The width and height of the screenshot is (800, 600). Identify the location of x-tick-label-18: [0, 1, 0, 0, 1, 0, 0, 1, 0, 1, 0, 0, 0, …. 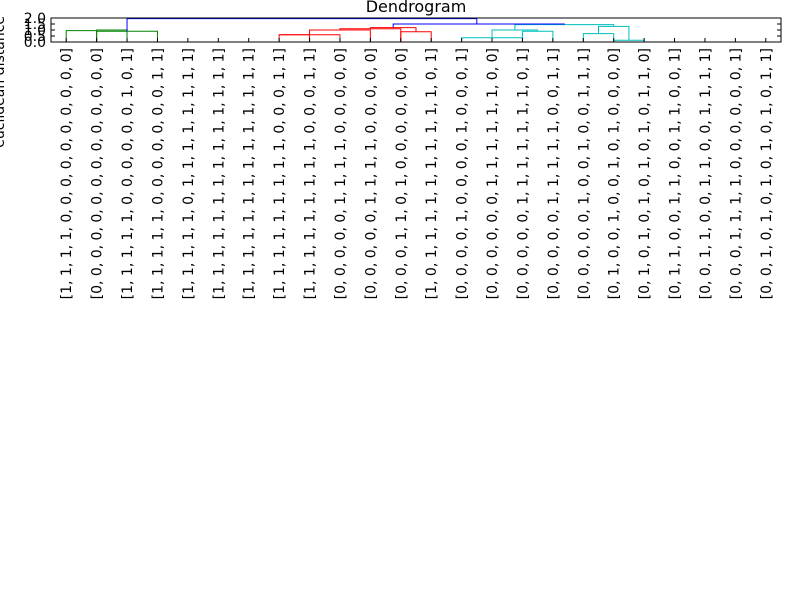
(615, 173).